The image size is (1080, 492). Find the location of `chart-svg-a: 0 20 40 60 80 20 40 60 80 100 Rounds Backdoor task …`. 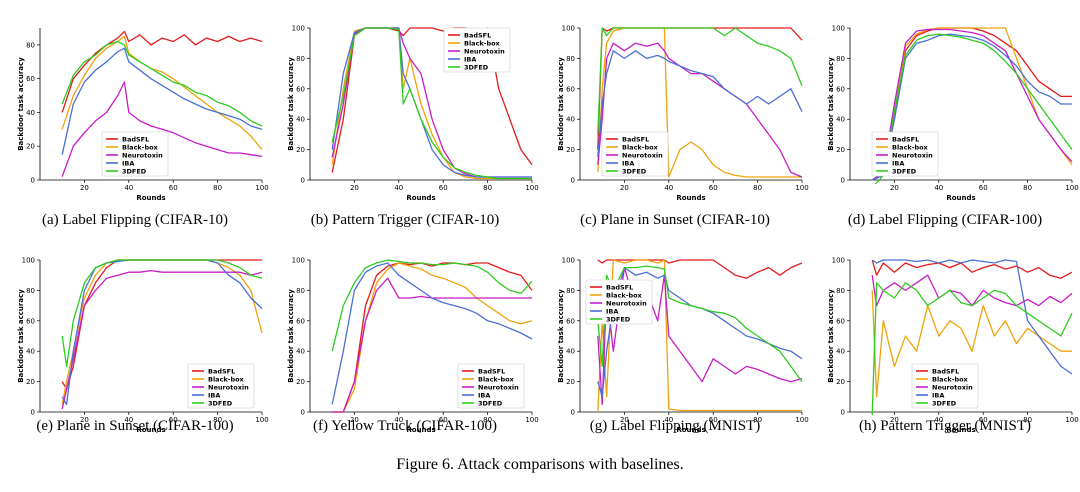

chart-svg-a: 0 20 40 60 80 20 40 60 80 100 Rounds Backdoor task … is located at coordinates (143, 115).